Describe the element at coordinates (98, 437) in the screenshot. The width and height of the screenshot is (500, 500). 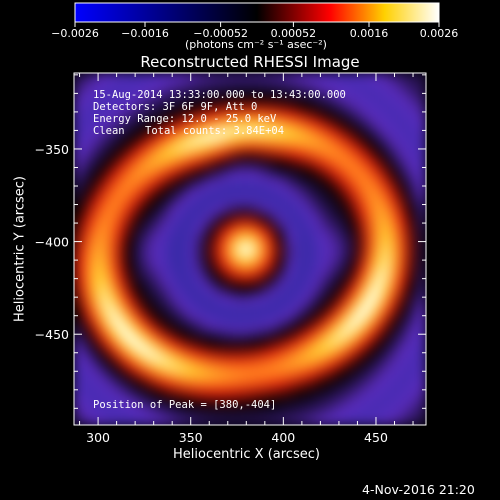
I see `x-tick-label: 300` at that location.